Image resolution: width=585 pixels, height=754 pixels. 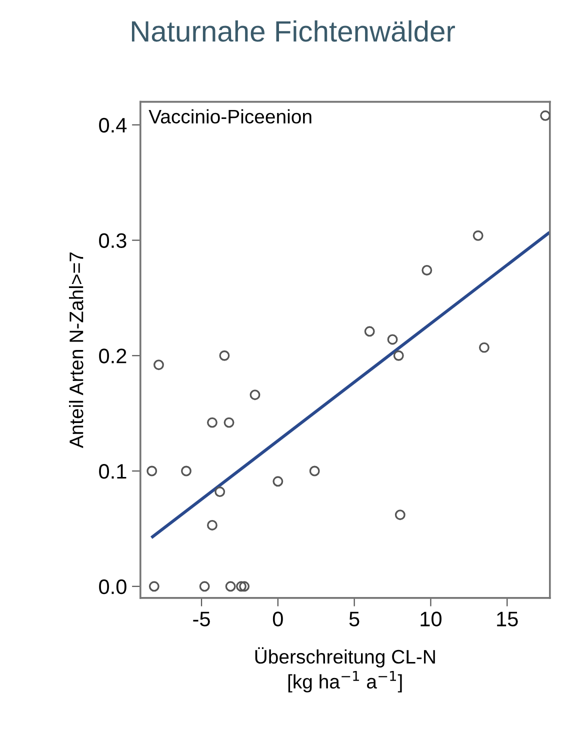 What do you see at coordinates (293, 31) in the screenshot?
I see `chart-title: Naturnahe Fichtenwälder` at bounding box center [293, 31].